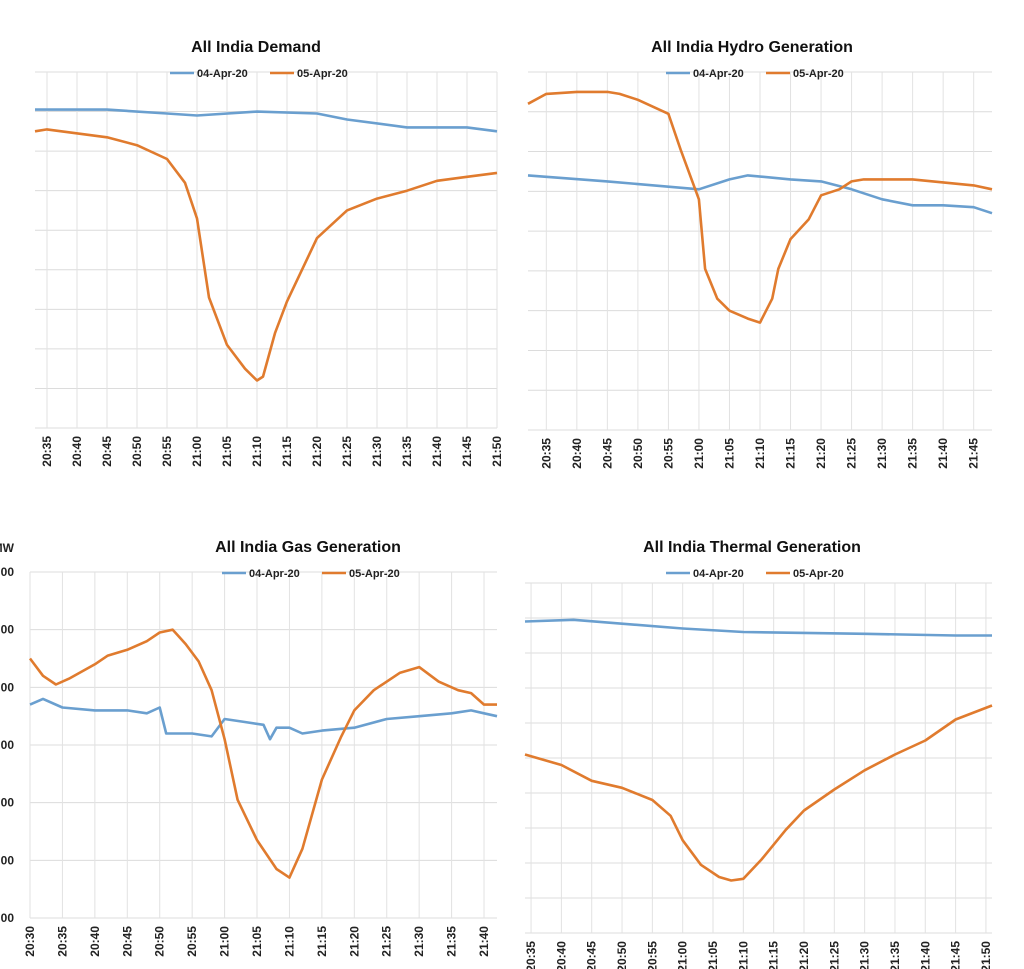 This screenshot has width=1024, height=969. Describe the element at coordinates (752, 547) in the screenshot. I see `chart-title: All India Thermal Generation` at that location.